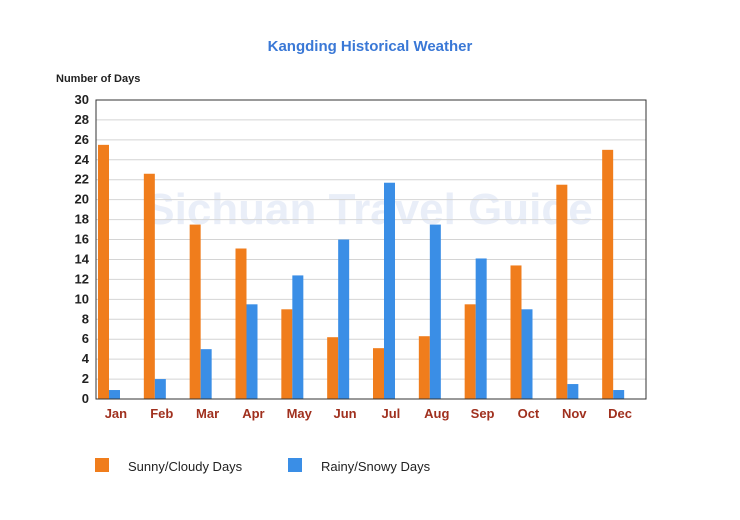 This screenshot has height=520, width=740. What do you see at coordinates (82, 179) in the screenshot?
I see `y-tick-label: 22` at bounding box center [82, 179].